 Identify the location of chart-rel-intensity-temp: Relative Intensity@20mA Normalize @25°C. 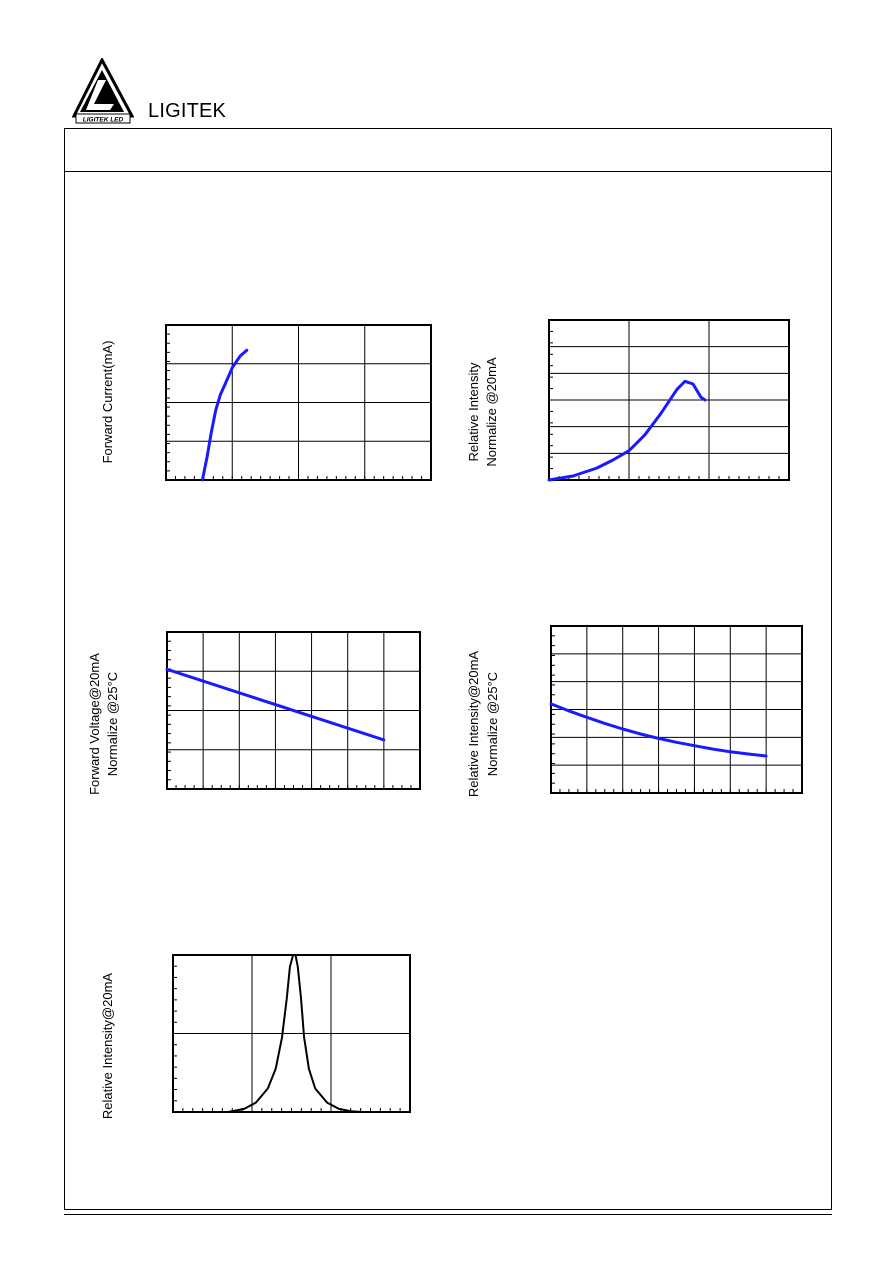
(634, 711).